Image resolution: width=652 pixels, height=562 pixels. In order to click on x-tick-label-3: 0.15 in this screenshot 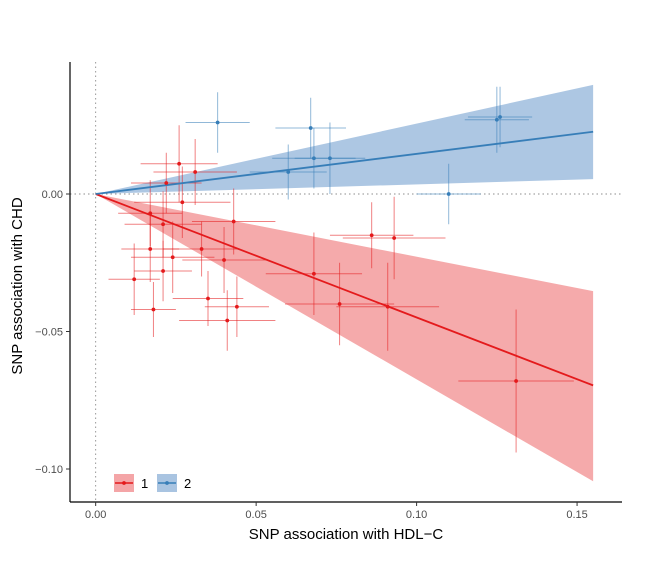, I will do `click(576, 515)`.